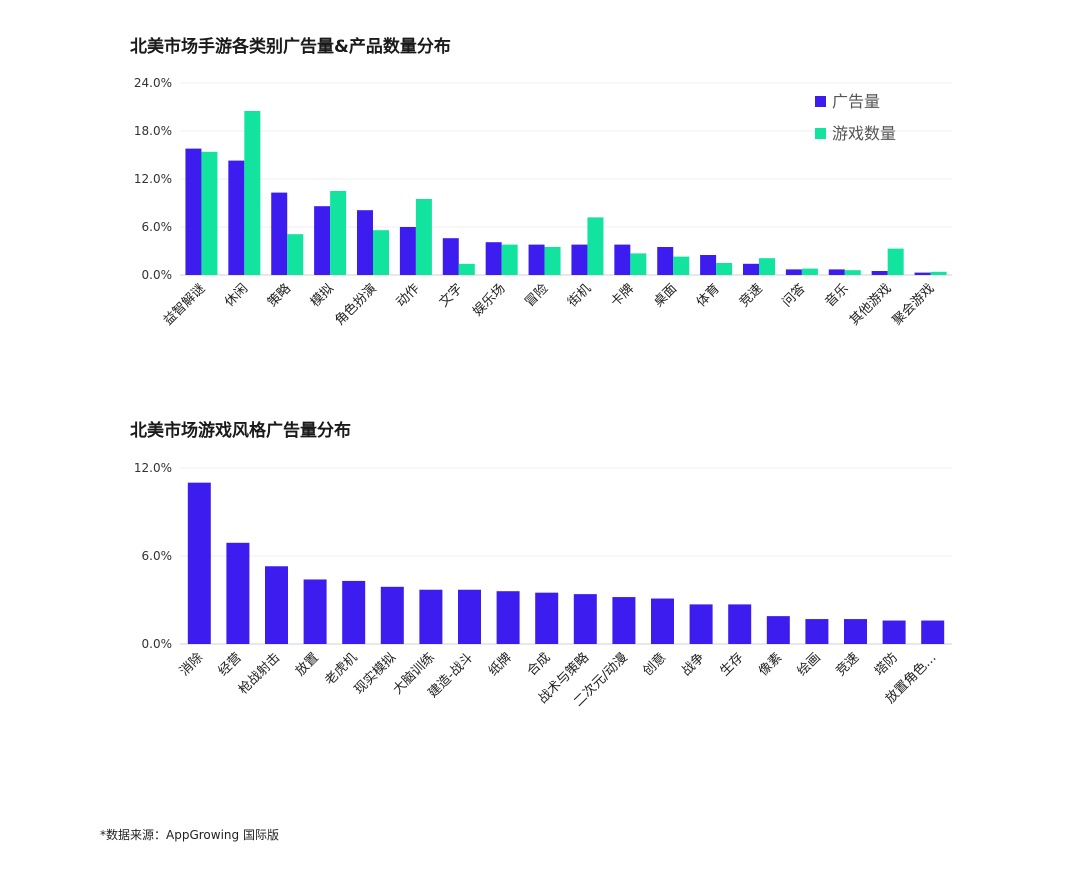  Describe the element at coordinates (500, 665) in the screenshot. I see `x-tick-label: 纸牌` at that location.